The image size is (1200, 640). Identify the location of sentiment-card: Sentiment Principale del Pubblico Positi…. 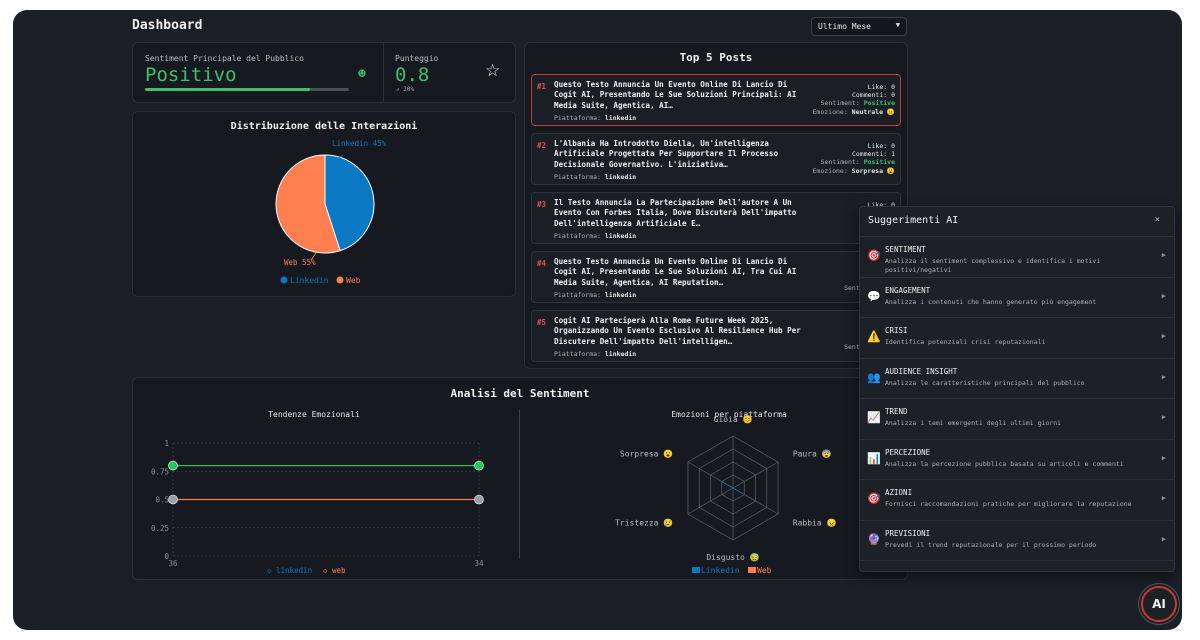
(324, 72).